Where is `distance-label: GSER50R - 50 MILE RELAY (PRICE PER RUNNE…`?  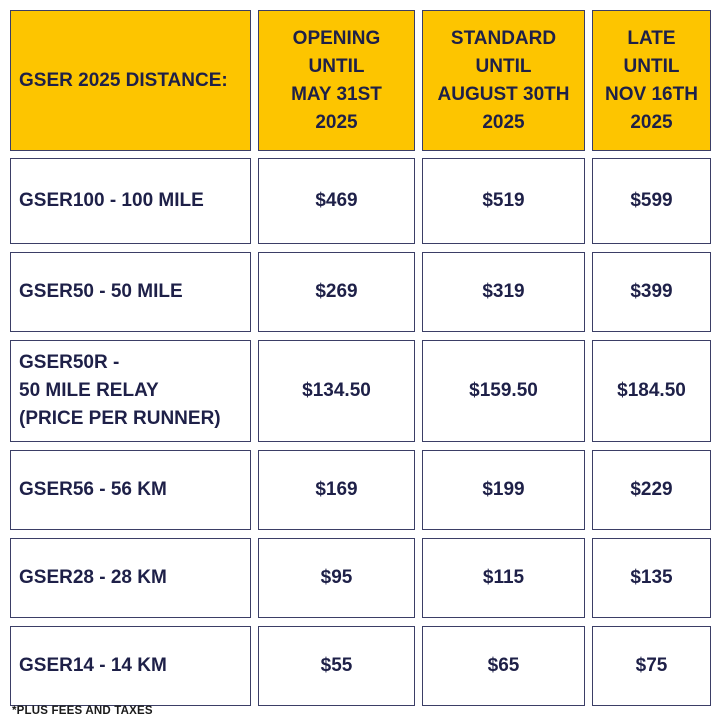 distance-label: GSER50R - 50 MILE RELAY (PRICE PER RUNNE… is located at coordinates (120, 390).